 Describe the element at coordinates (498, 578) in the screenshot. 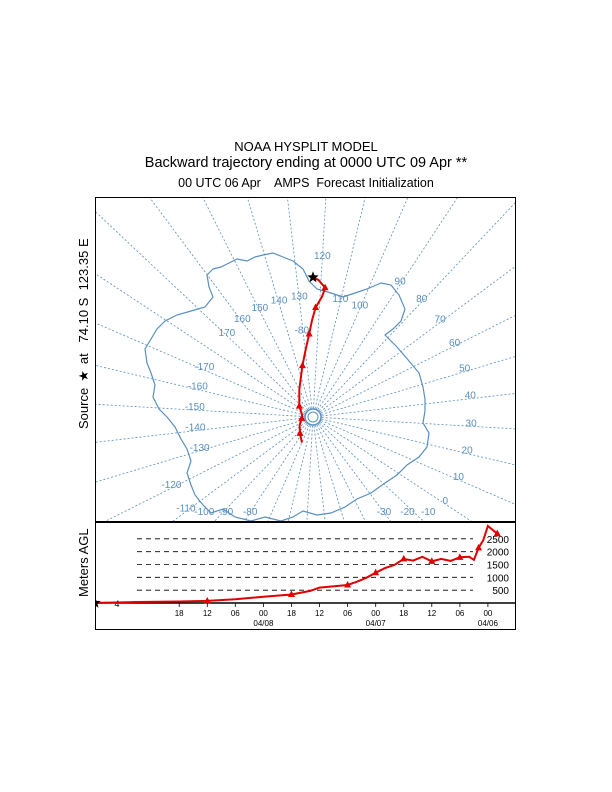

I see `y-tick-label: 1000` at that location.